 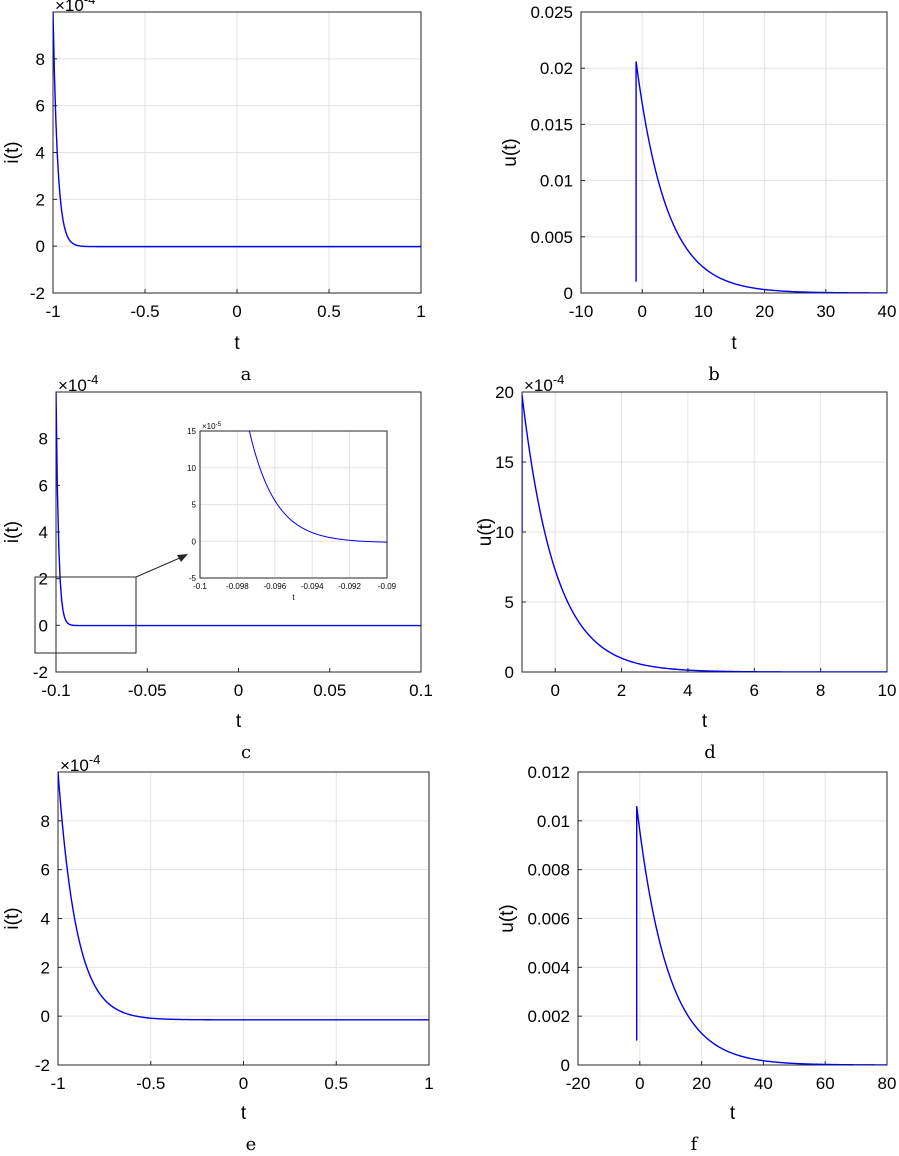 I want to click on y-tick-label: 0.01, so click(x=556, y=181).